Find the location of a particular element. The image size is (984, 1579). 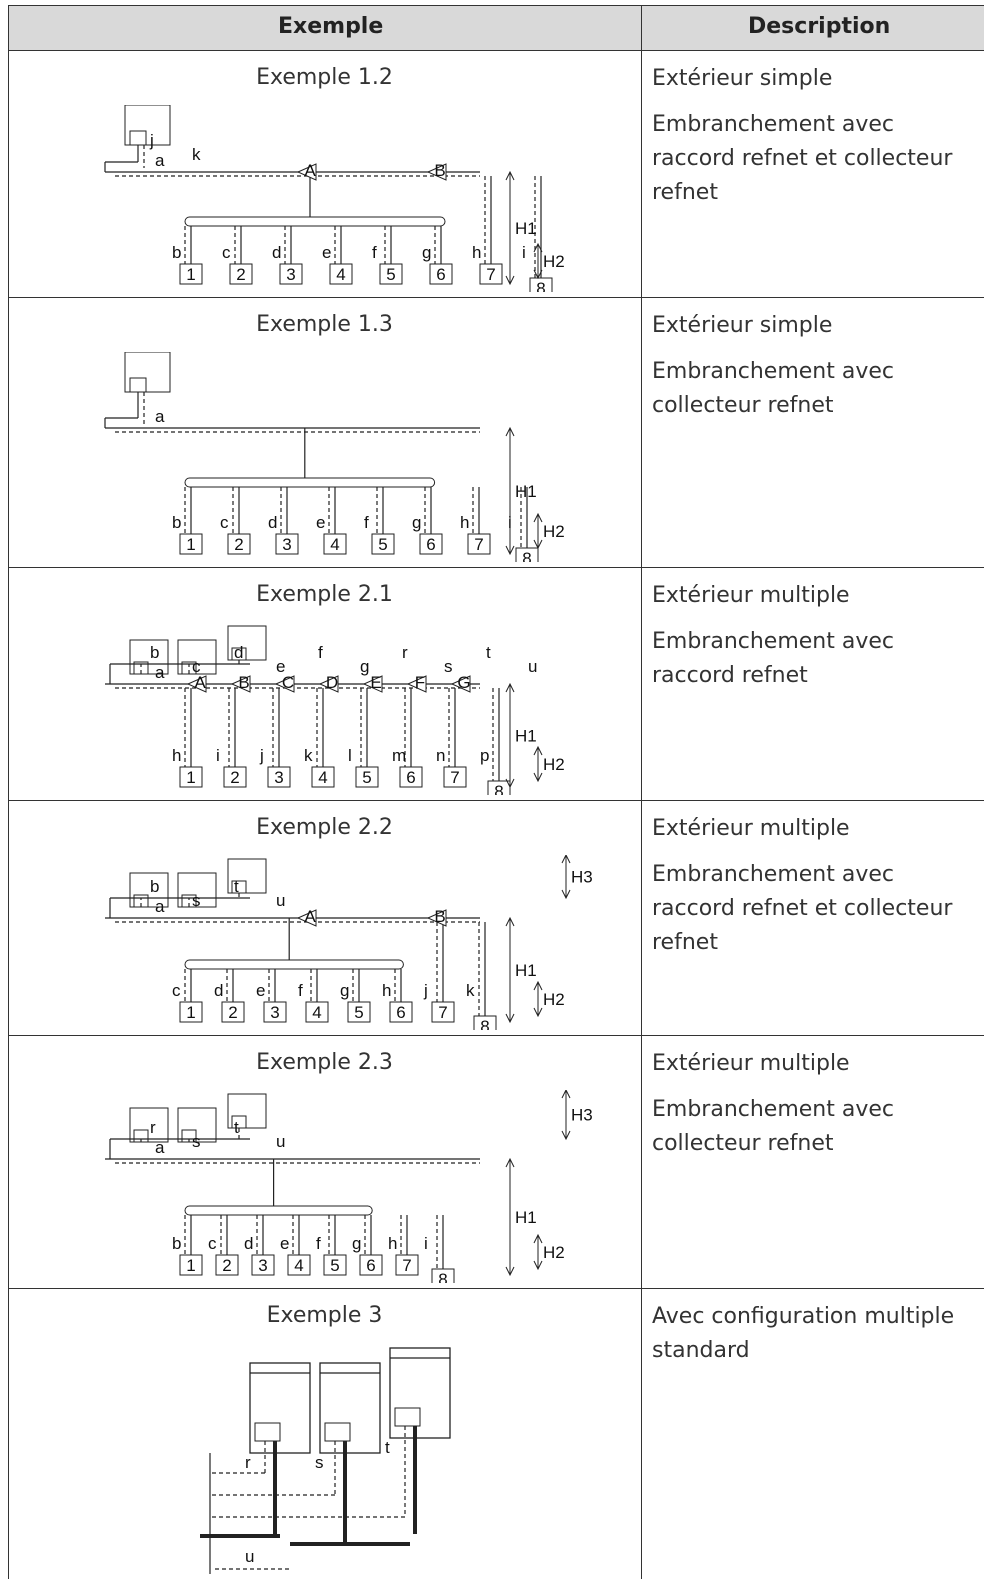

diagram: 12345678abcdefghiH1H2 is located at coordinates (334, 457).